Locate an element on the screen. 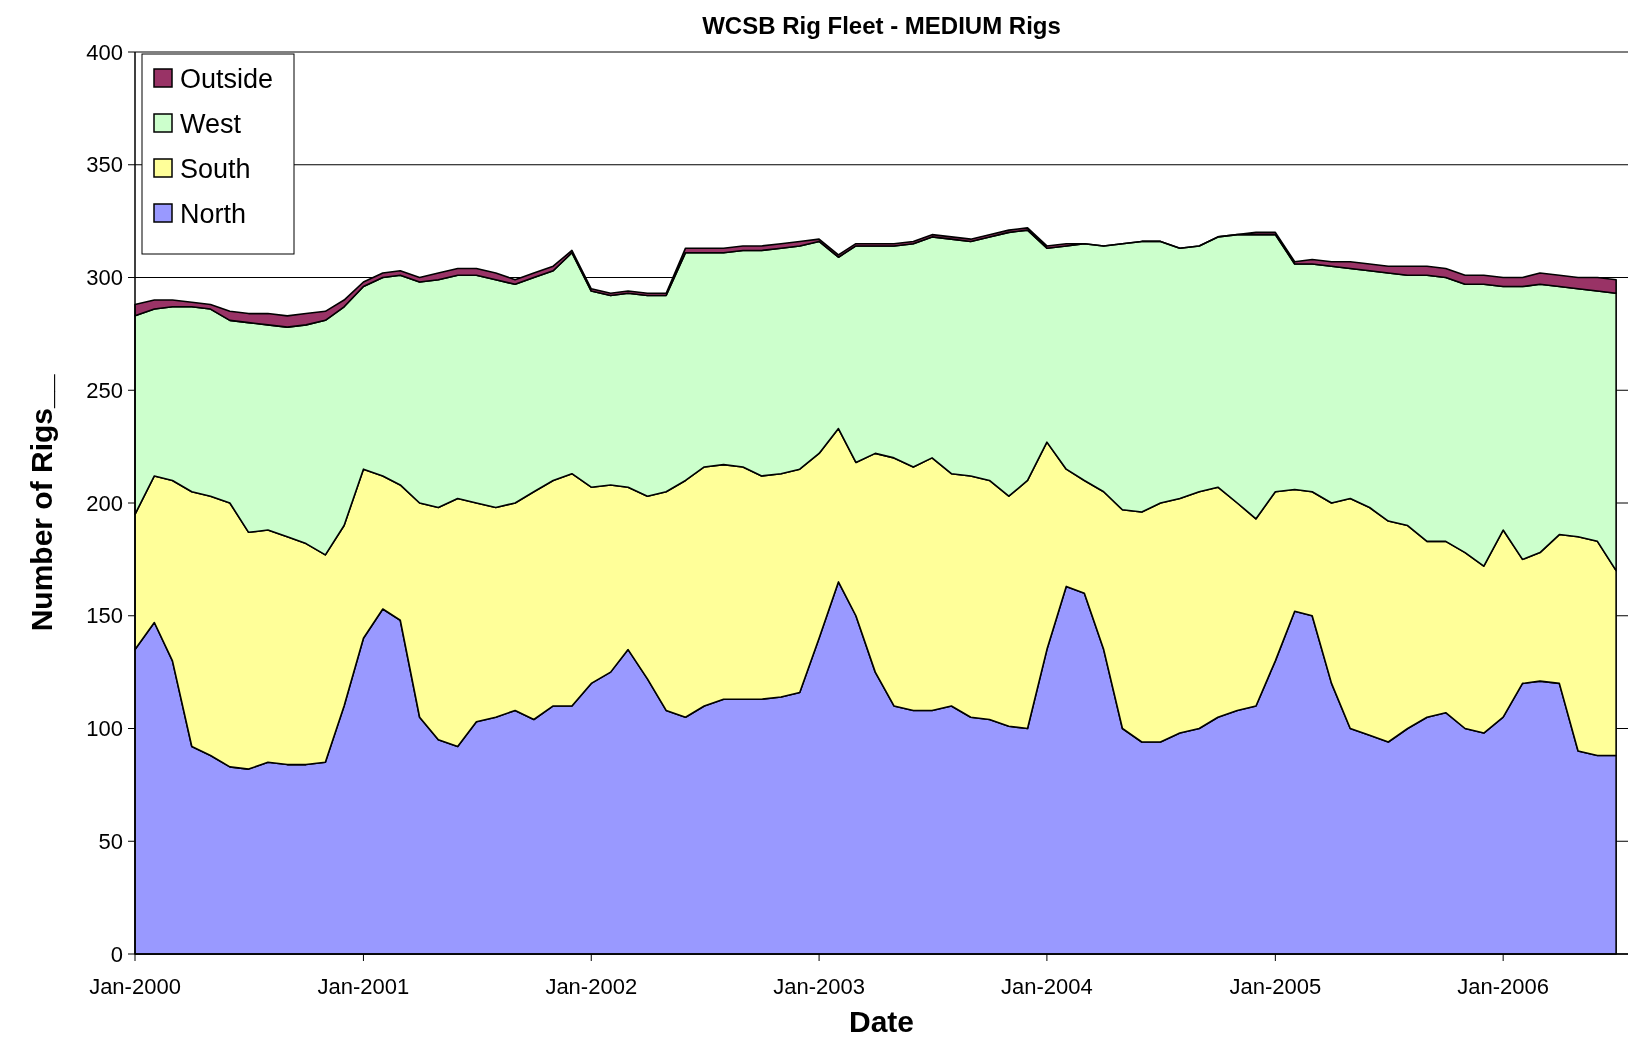  x-tick-label: Jan-2000 is located at coordinates (135, 986).